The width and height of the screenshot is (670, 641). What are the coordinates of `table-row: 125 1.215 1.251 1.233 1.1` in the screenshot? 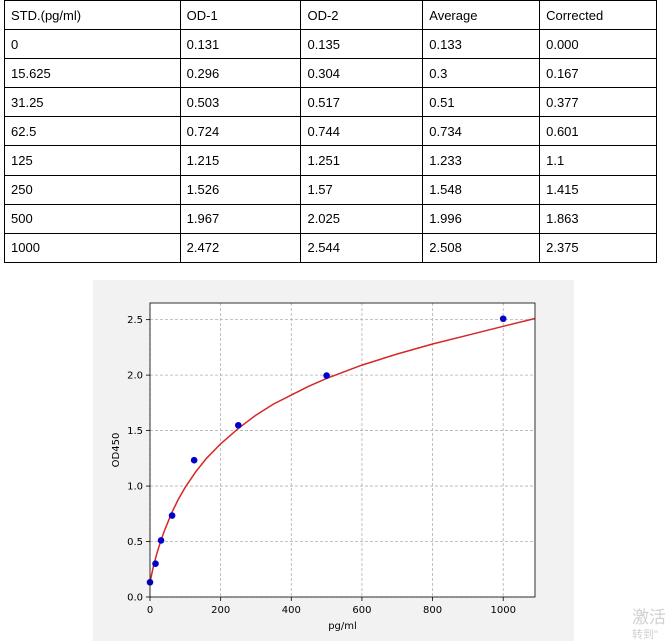 It's located at (330, 160).